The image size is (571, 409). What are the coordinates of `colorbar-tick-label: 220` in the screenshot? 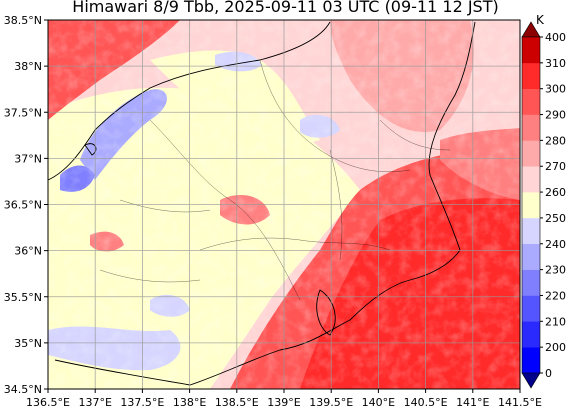 It's located at (555, 295).